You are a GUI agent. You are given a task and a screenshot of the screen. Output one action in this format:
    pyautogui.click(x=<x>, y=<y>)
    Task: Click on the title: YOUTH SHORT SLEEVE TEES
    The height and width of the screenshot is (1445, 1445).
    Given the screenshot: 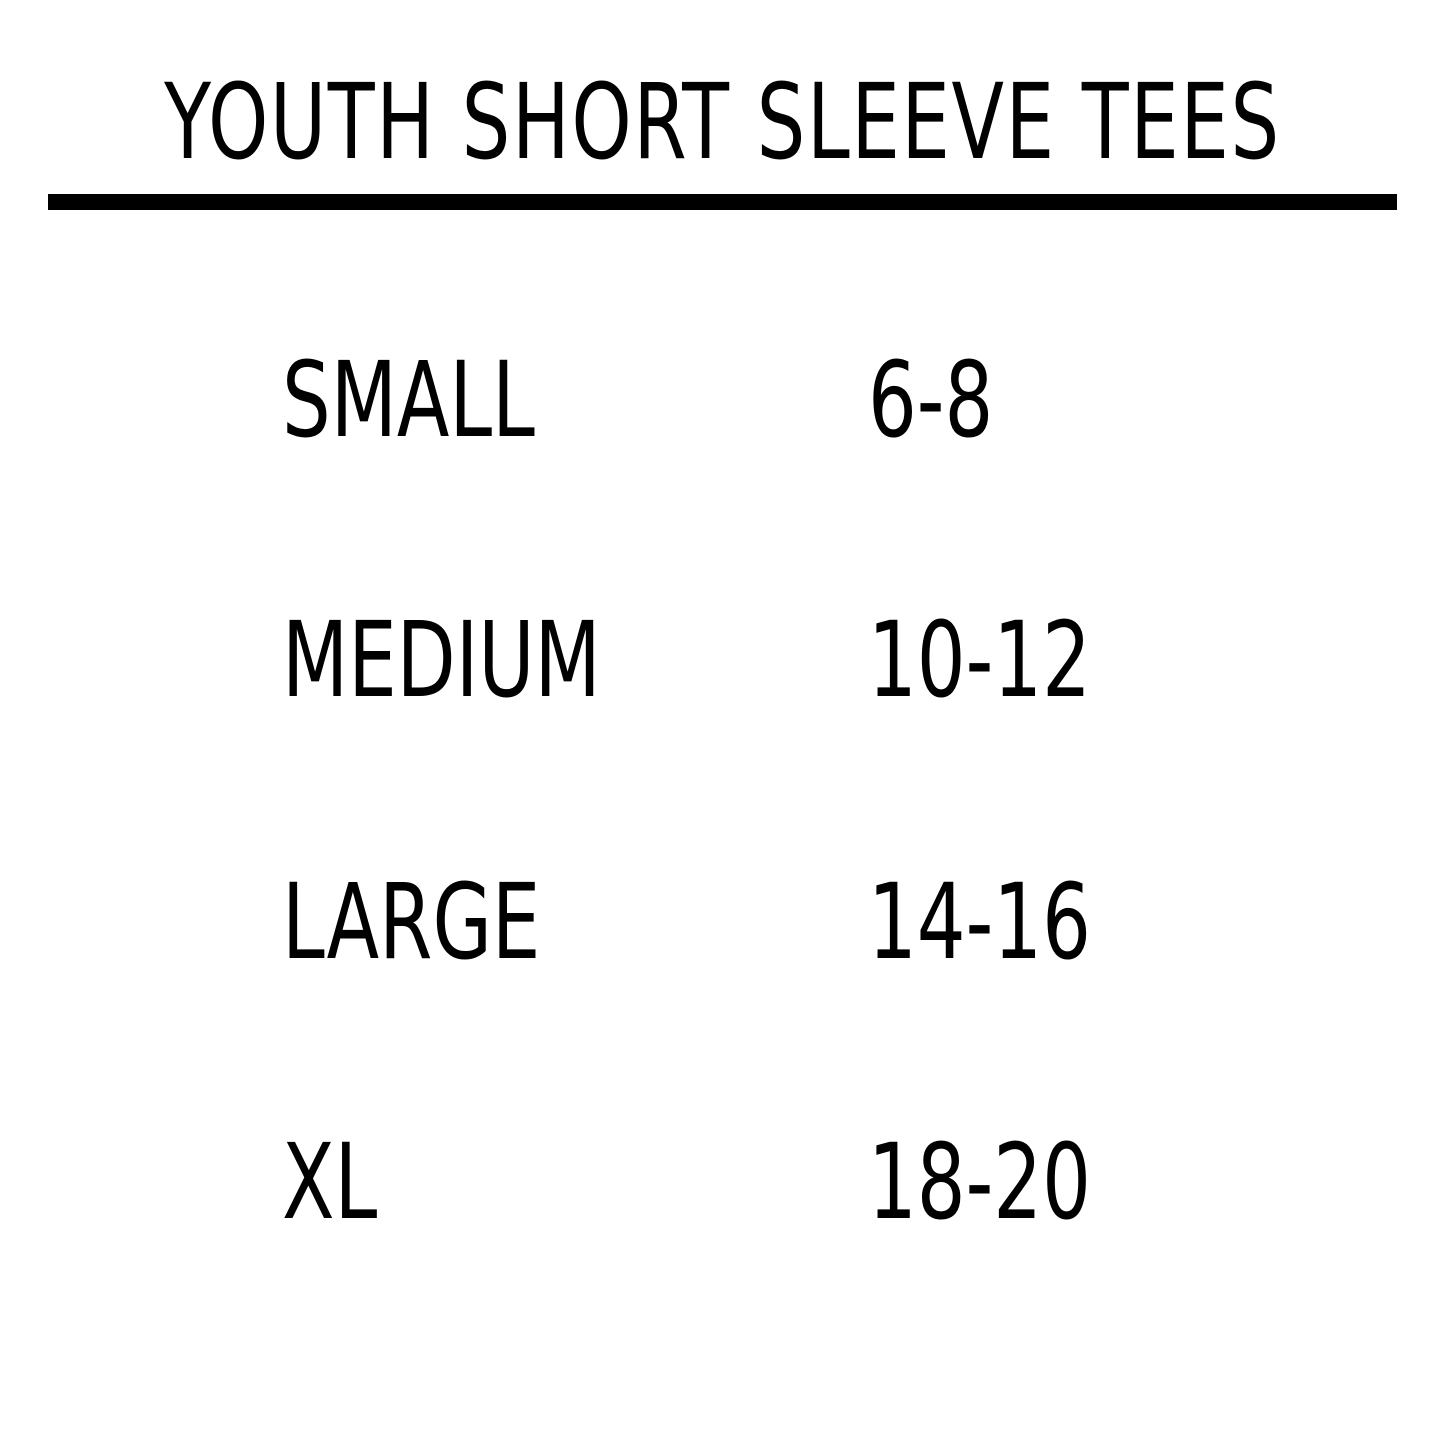 What is the action you would take?
    pyautogui.click(x=722, y=122)
    